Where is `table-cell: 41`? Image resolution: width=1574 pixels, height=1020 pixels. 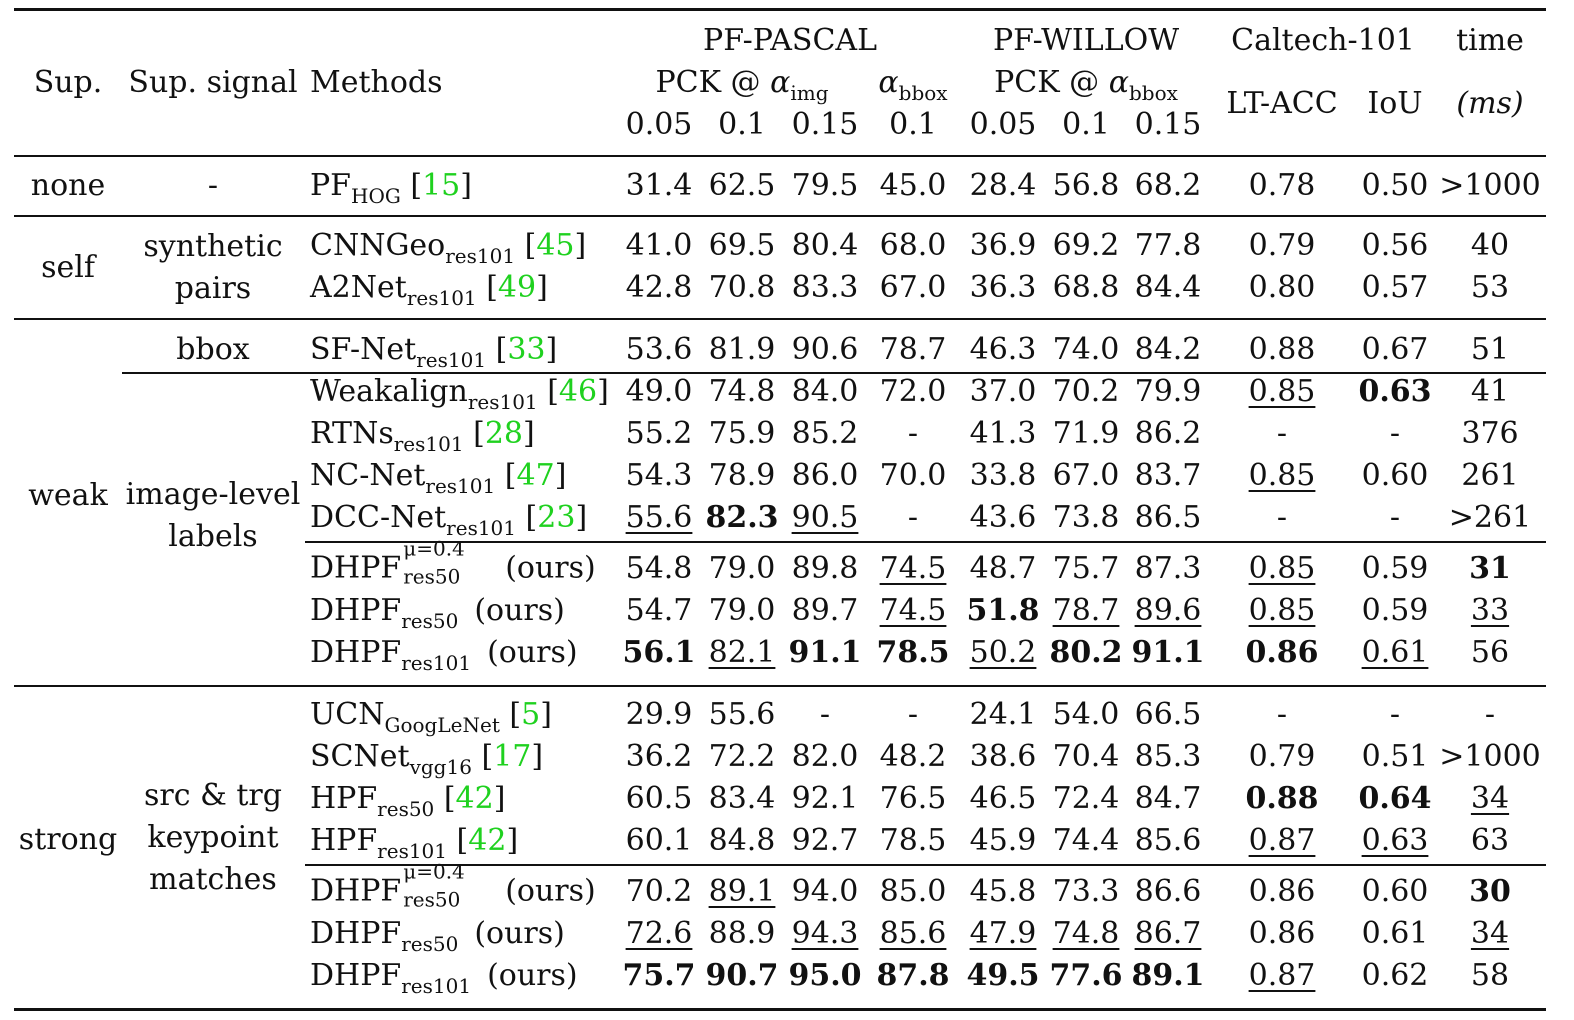
table-cell: 41 is located at coordinates (1490, 391).